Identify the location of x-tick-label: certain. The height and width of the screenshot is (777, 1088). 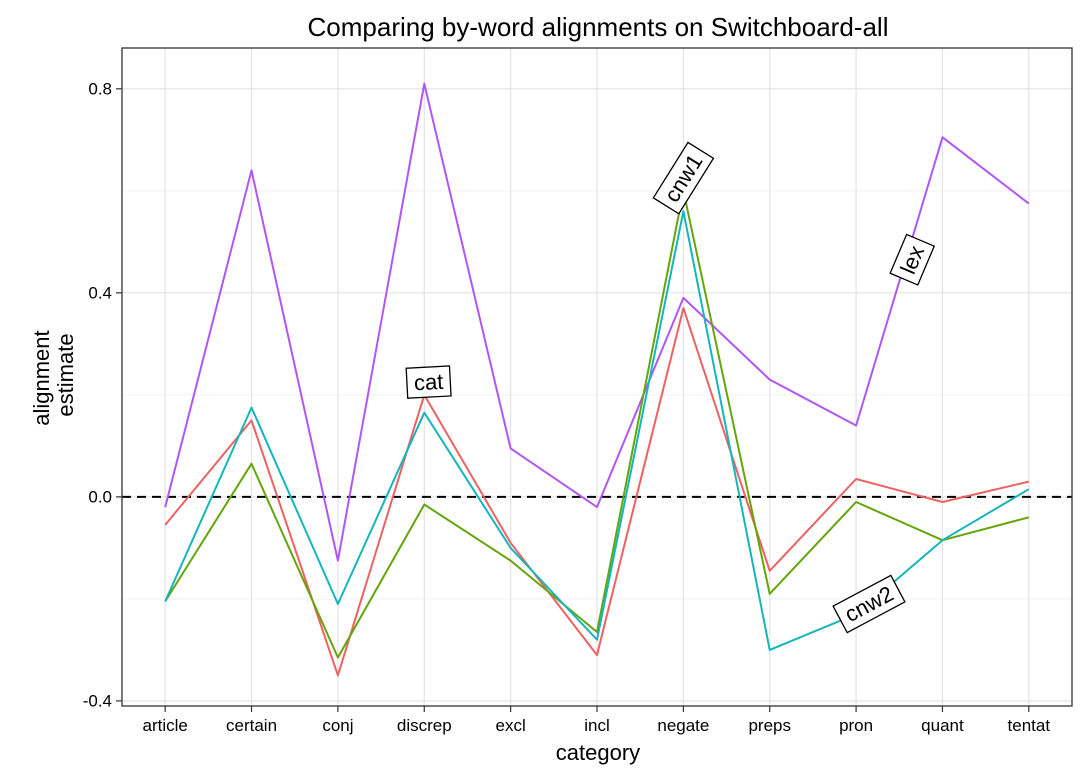
(251, 725).